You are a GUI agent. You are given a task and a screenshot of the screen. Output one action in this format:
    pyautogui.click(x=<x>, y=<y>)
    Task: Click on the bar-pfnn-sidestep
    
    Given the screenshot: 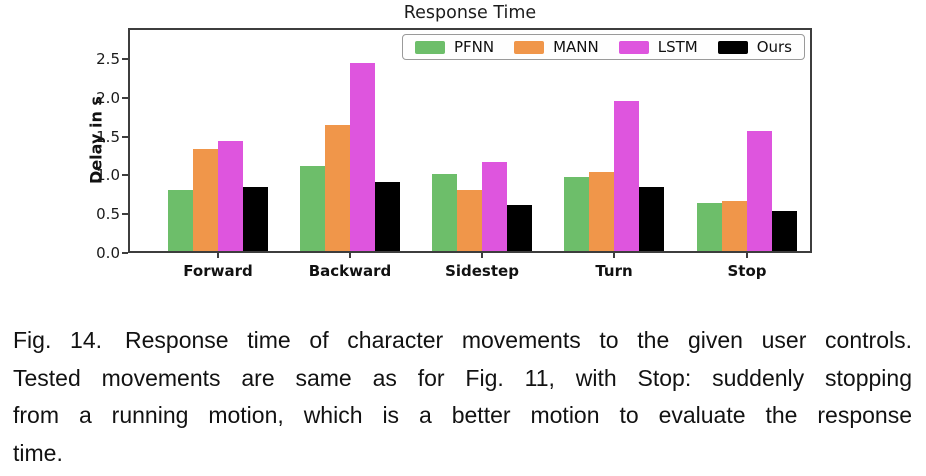 What is the action you would take?
    pyautogui.click(x=444, y=212)
    